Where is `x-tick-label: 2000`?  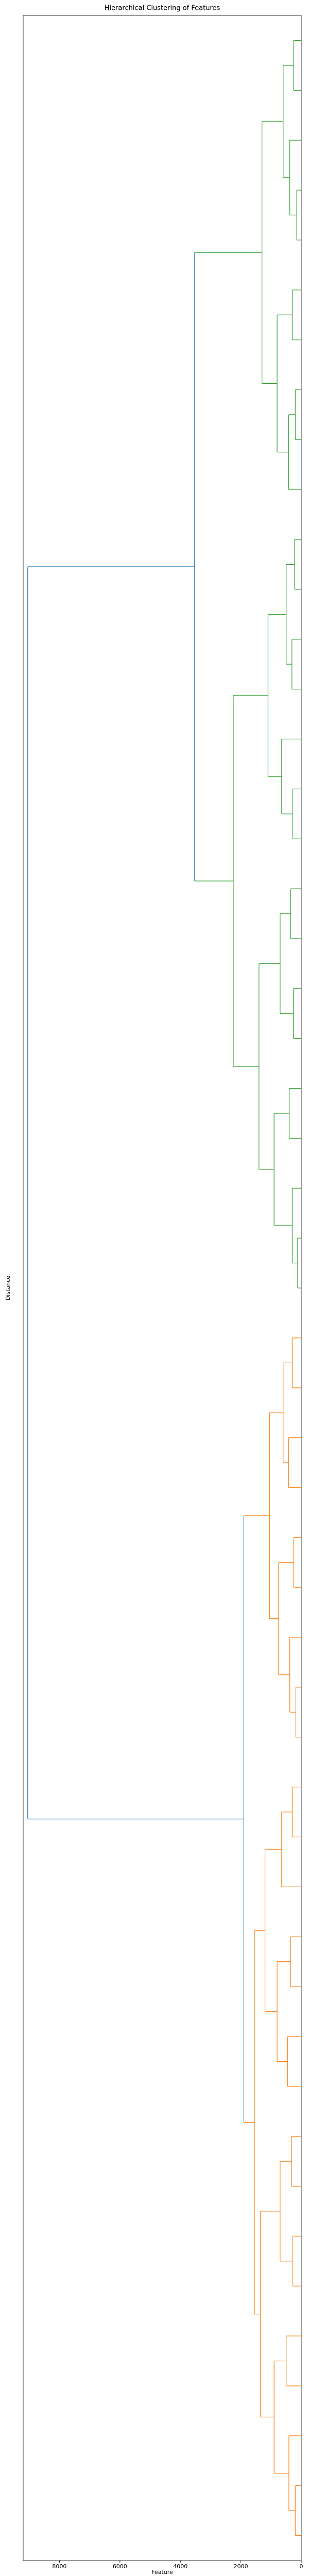 x-tick-label: 2000 is located at coordinates (241, 2566).